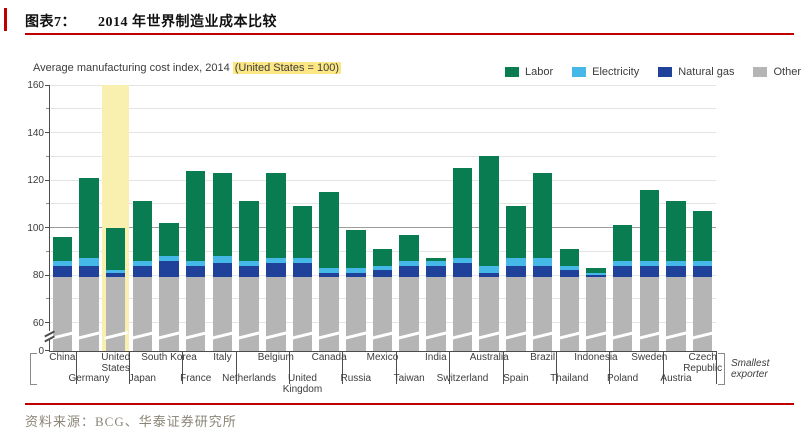 This screenshot has width=809, height=447. Describe the element at coordinates (222, 357) in the screenshot. I see `country-label-italy: Italy` at that location.